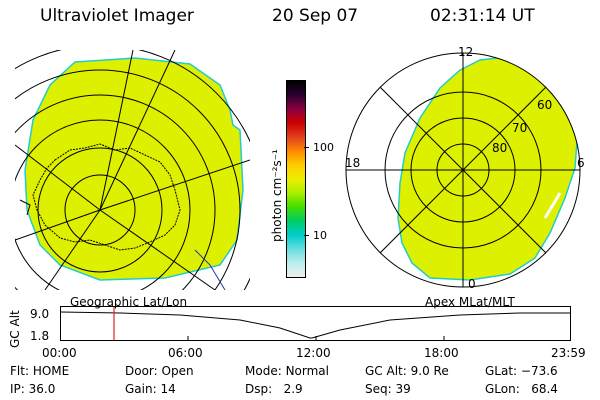  I want to click on gc-alt-axis-label: GC Alt, so click(15, 329).